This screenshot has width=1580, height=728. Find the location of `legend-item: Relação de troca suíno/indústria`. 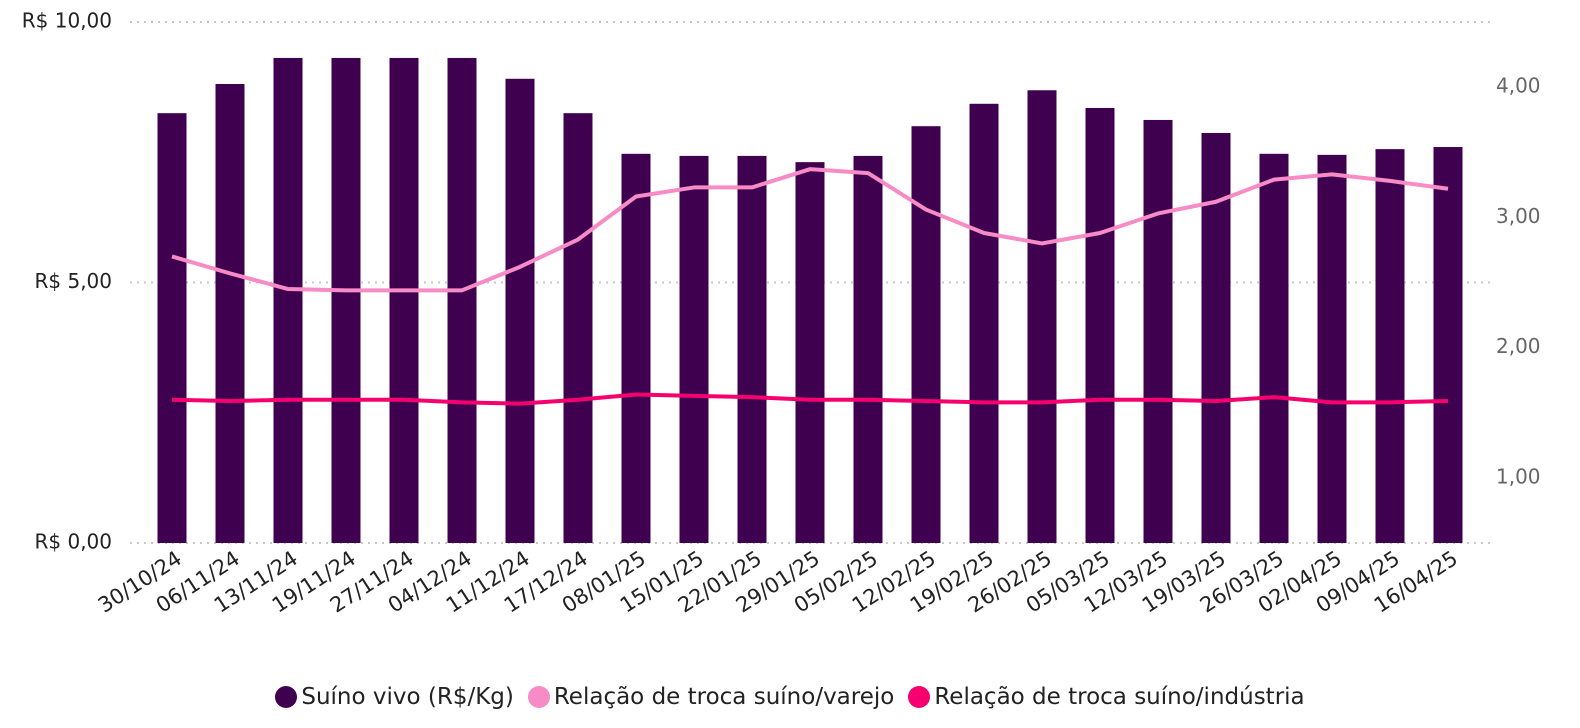

legend-item: Relação de troca suíno/indústria is located at coordinates (1106, 697).